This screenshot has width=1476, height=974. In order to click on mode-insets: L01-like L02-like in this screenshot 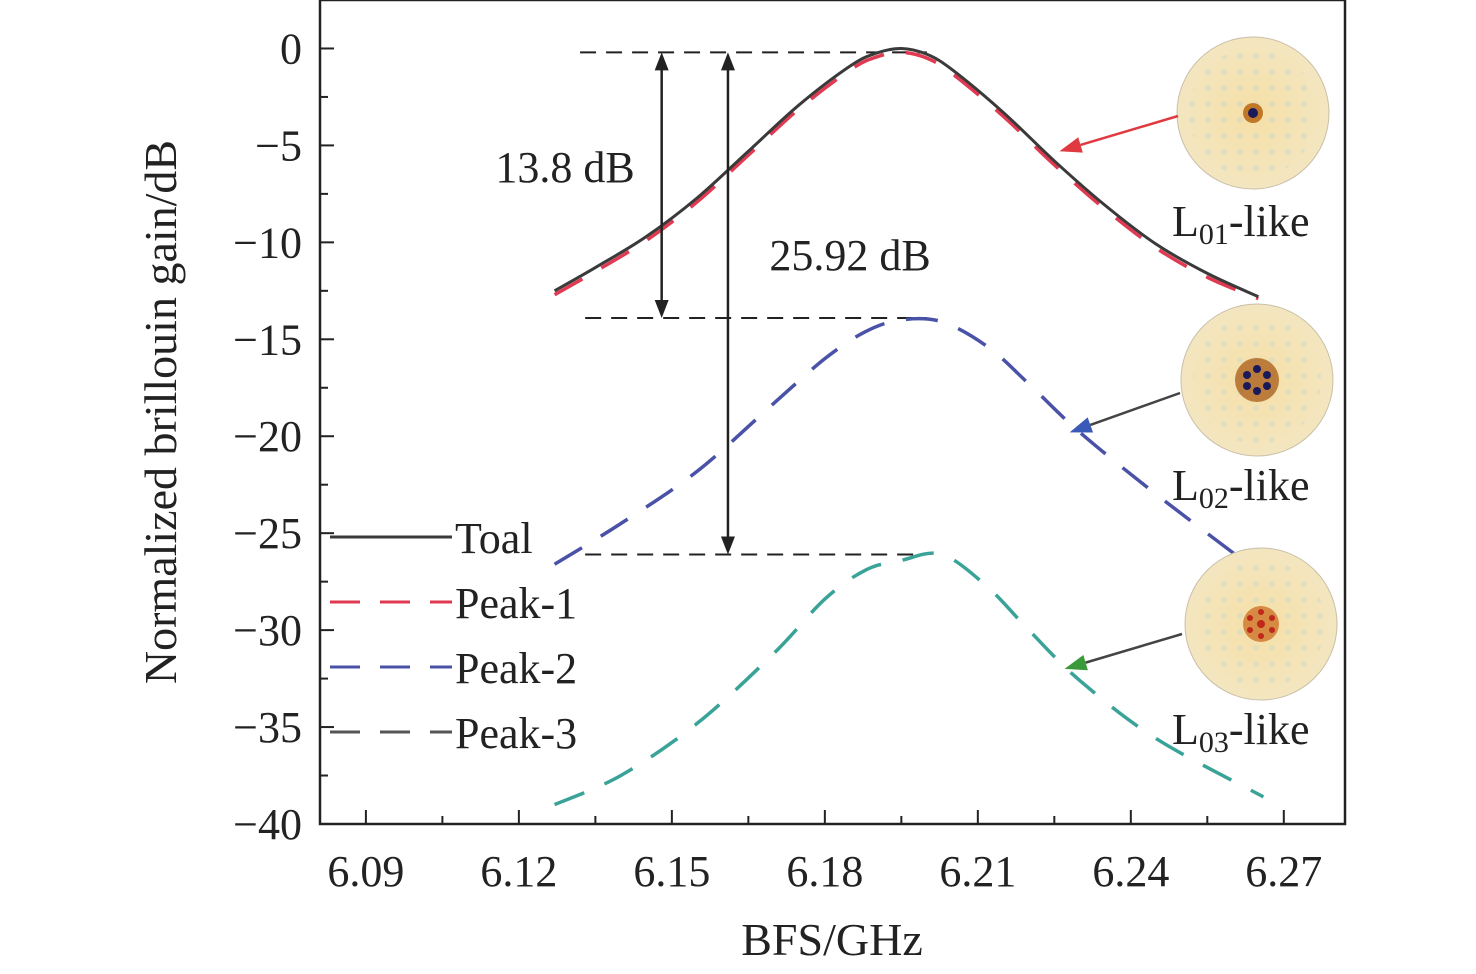, I will do `click(1198, 397)`.